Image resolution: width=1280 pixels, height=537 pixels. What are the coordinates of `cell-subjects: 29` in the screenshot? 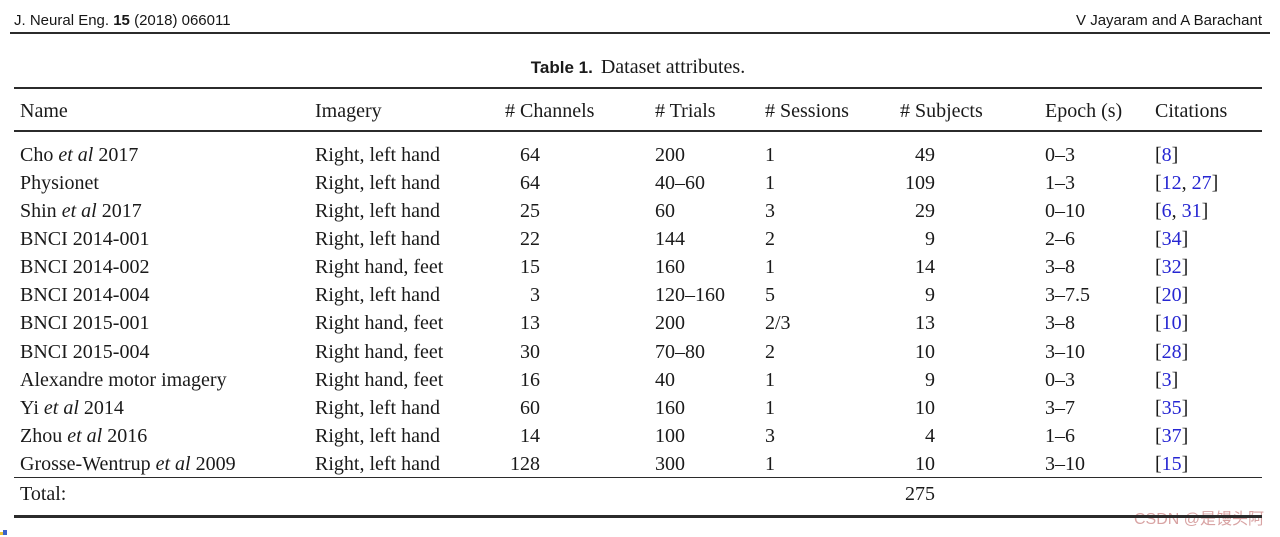 It's located at (925, 211).